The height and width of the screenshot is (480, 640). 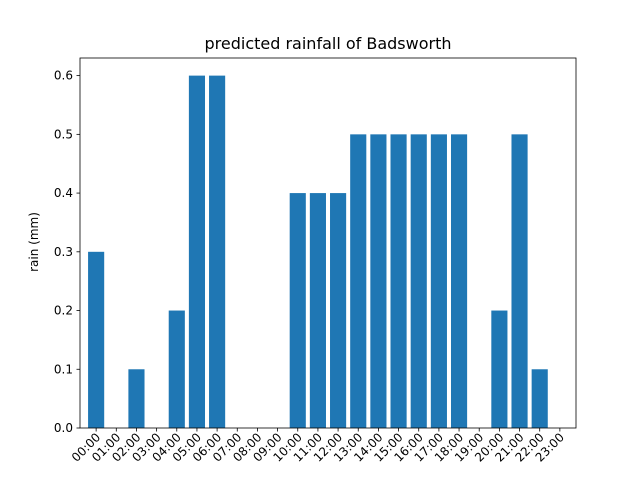 I want to click on y-tick-label: 0.0, so click(x=63, y=428).